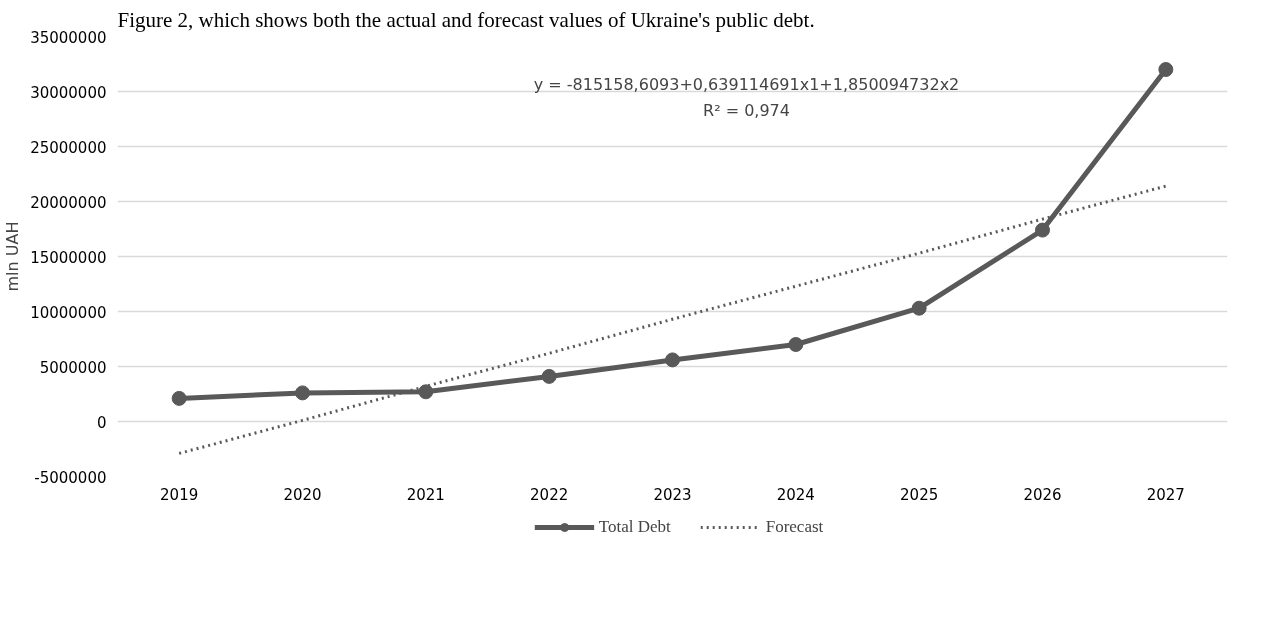 Image resolution: width=1283 pixels, height=624 pixels. I want to click on x-tick-label: 2019, so click(179, 494).